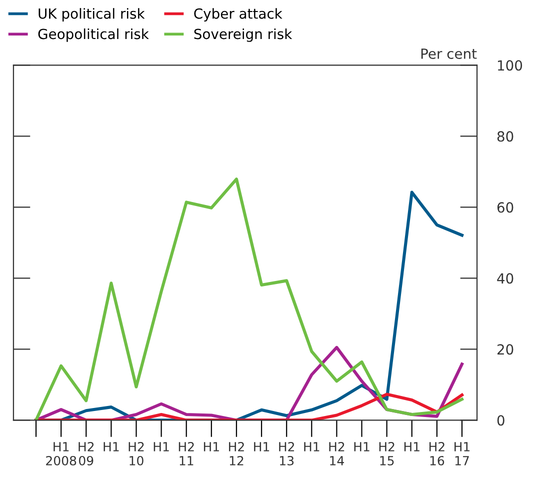  I want to click on x-tick-label: H2 12, so click(236, 454).